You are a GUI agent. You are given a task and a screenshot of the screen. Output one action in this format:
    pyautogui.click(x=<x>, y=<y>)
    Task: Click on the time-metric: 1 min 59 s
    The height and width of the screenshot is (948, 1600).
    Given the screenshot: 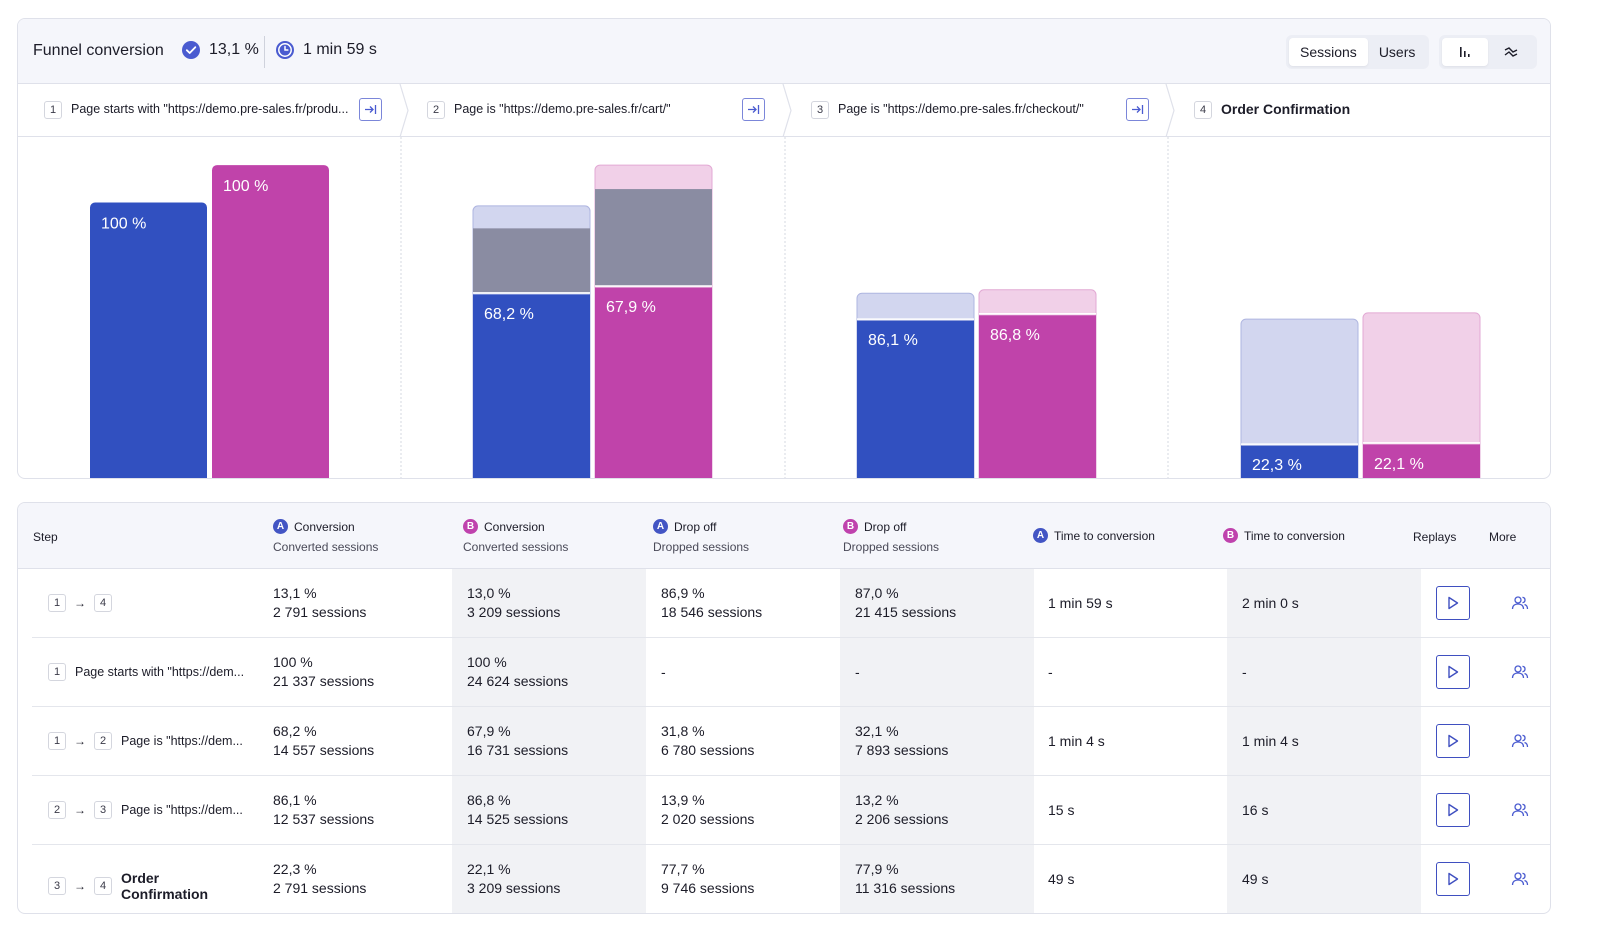 What is the action you would take?
    pyautogui.click(x=326, y=50)
    